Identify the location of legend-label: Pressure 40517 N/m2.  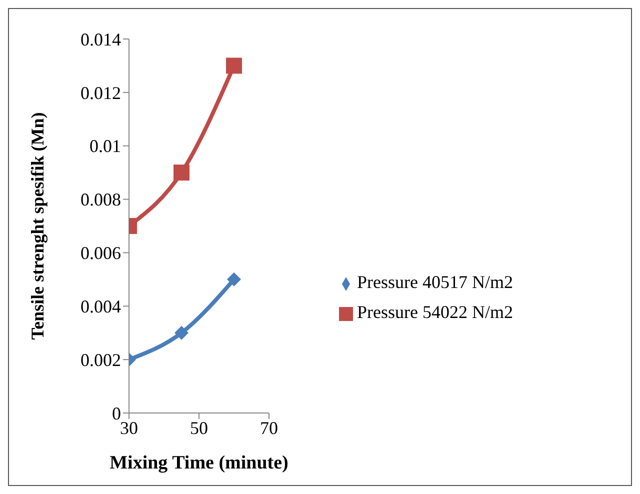
(435, 282).